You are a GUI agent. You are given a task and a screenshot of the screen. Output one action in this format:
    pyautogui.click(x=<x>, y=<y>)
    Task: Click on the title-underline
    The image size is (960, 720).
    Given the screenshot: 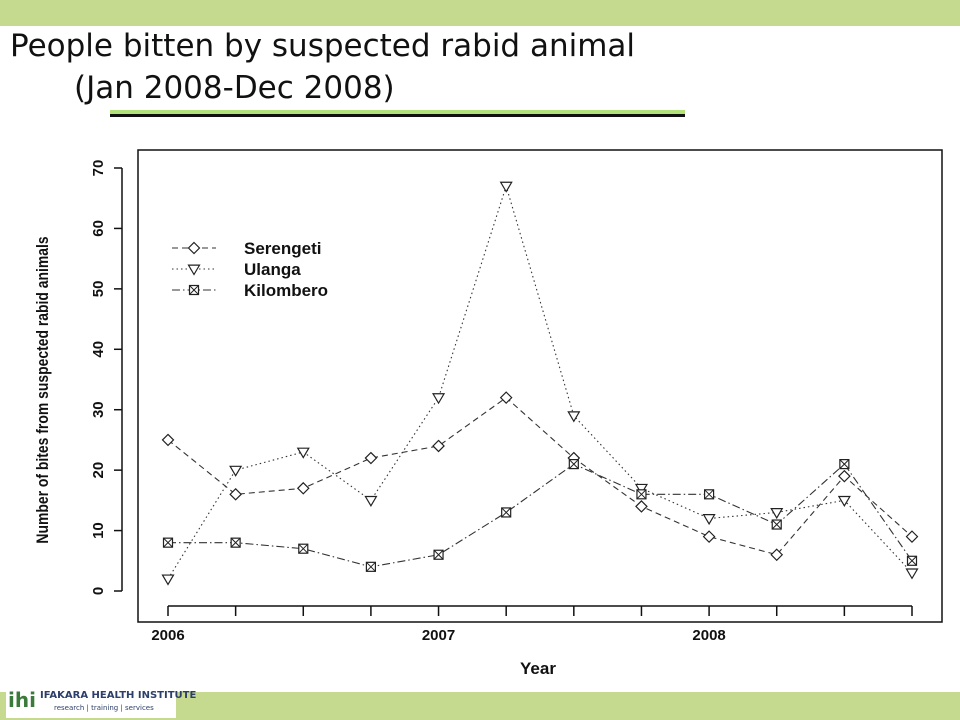 What is the action you would take?
    pyautogui.click(x=397, y=114)
    